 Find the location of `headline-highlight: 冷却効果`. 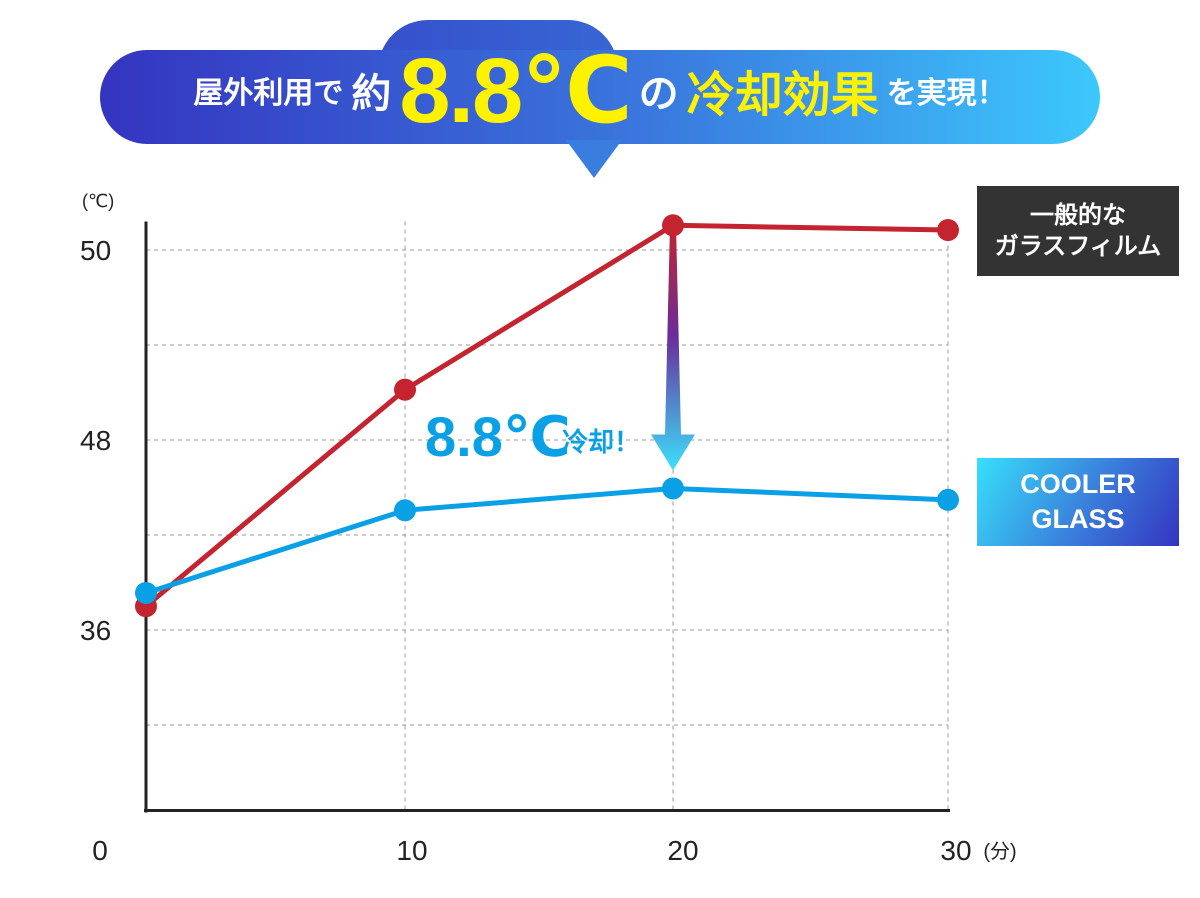

headline-highlight: 冷却効果 is located at coordinates (782, 95).